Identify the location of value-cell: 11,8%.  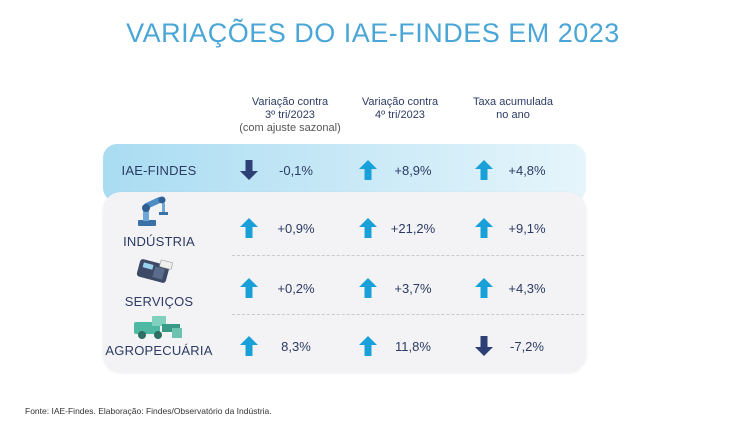
(413, 346).